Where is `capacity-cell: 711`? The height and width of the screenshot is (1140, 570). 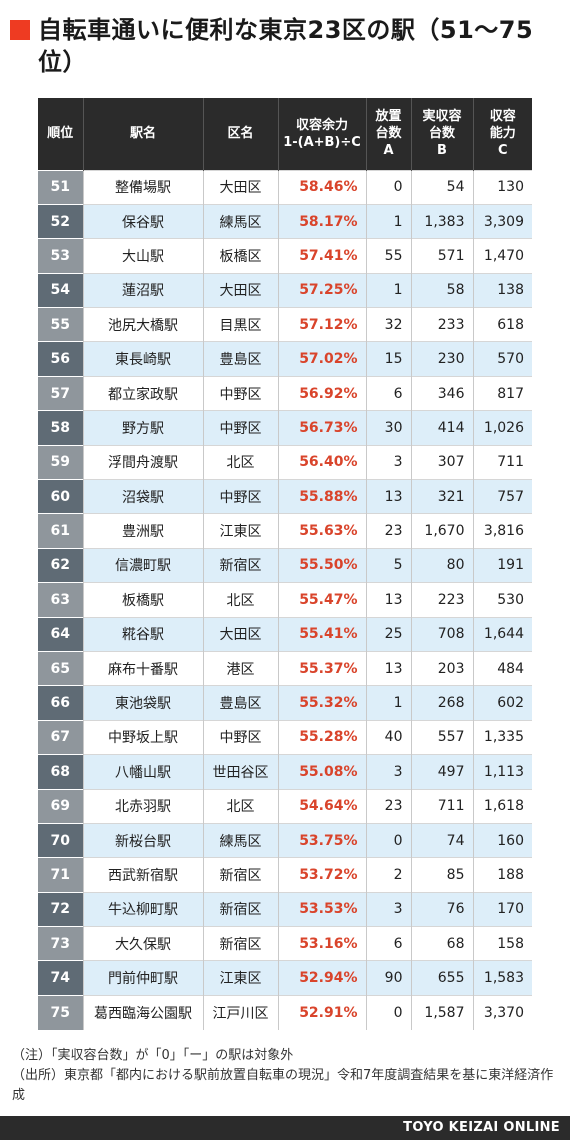 capacity-cell: 711 is located at coordinates (502, 462).